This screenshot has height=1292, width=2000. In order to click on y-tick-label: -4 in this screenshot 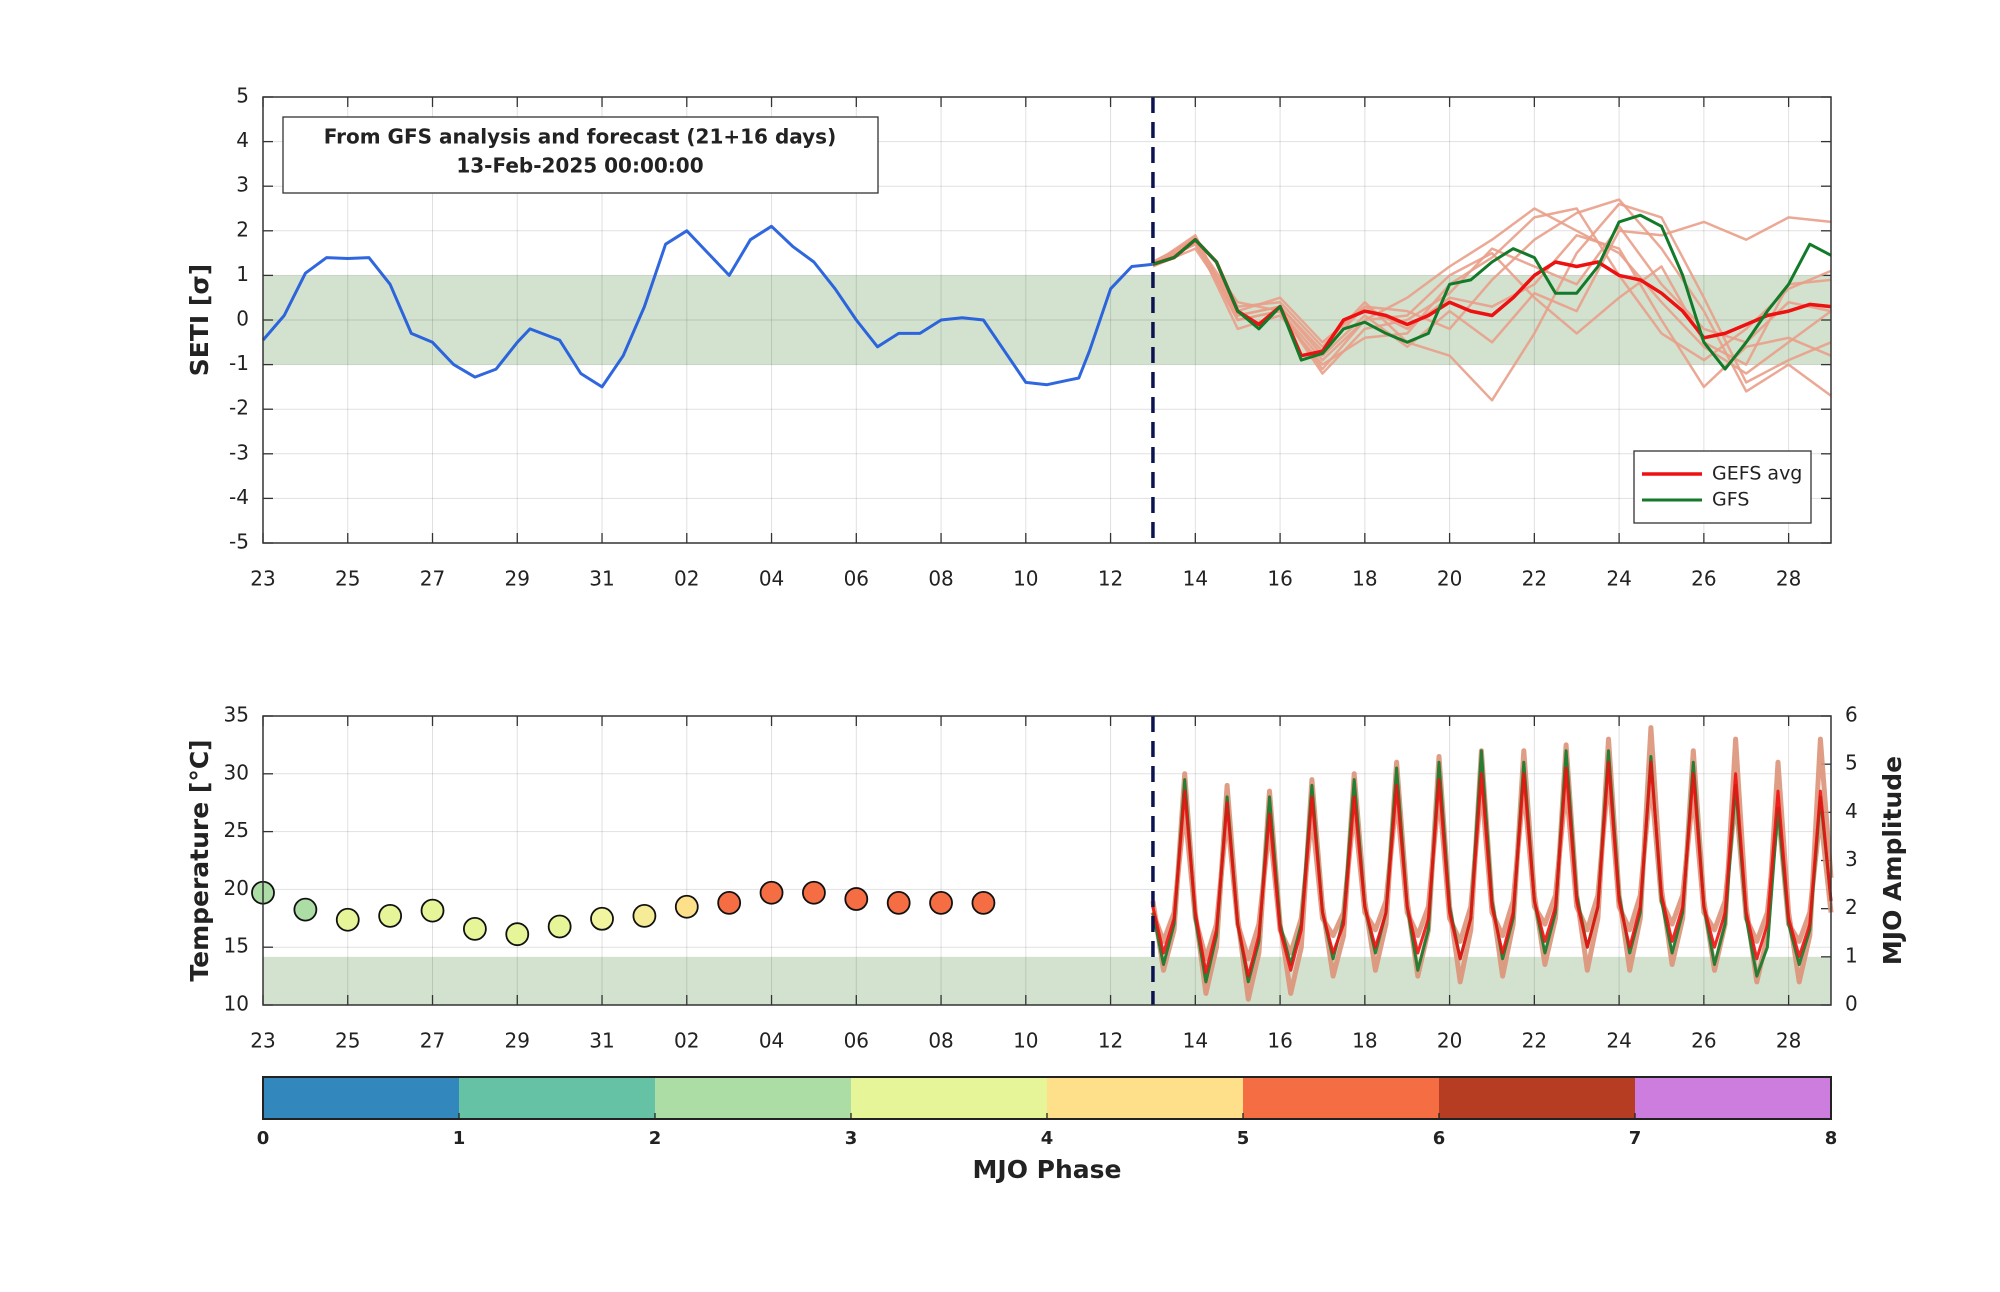, I will do `click(239, 497)`.